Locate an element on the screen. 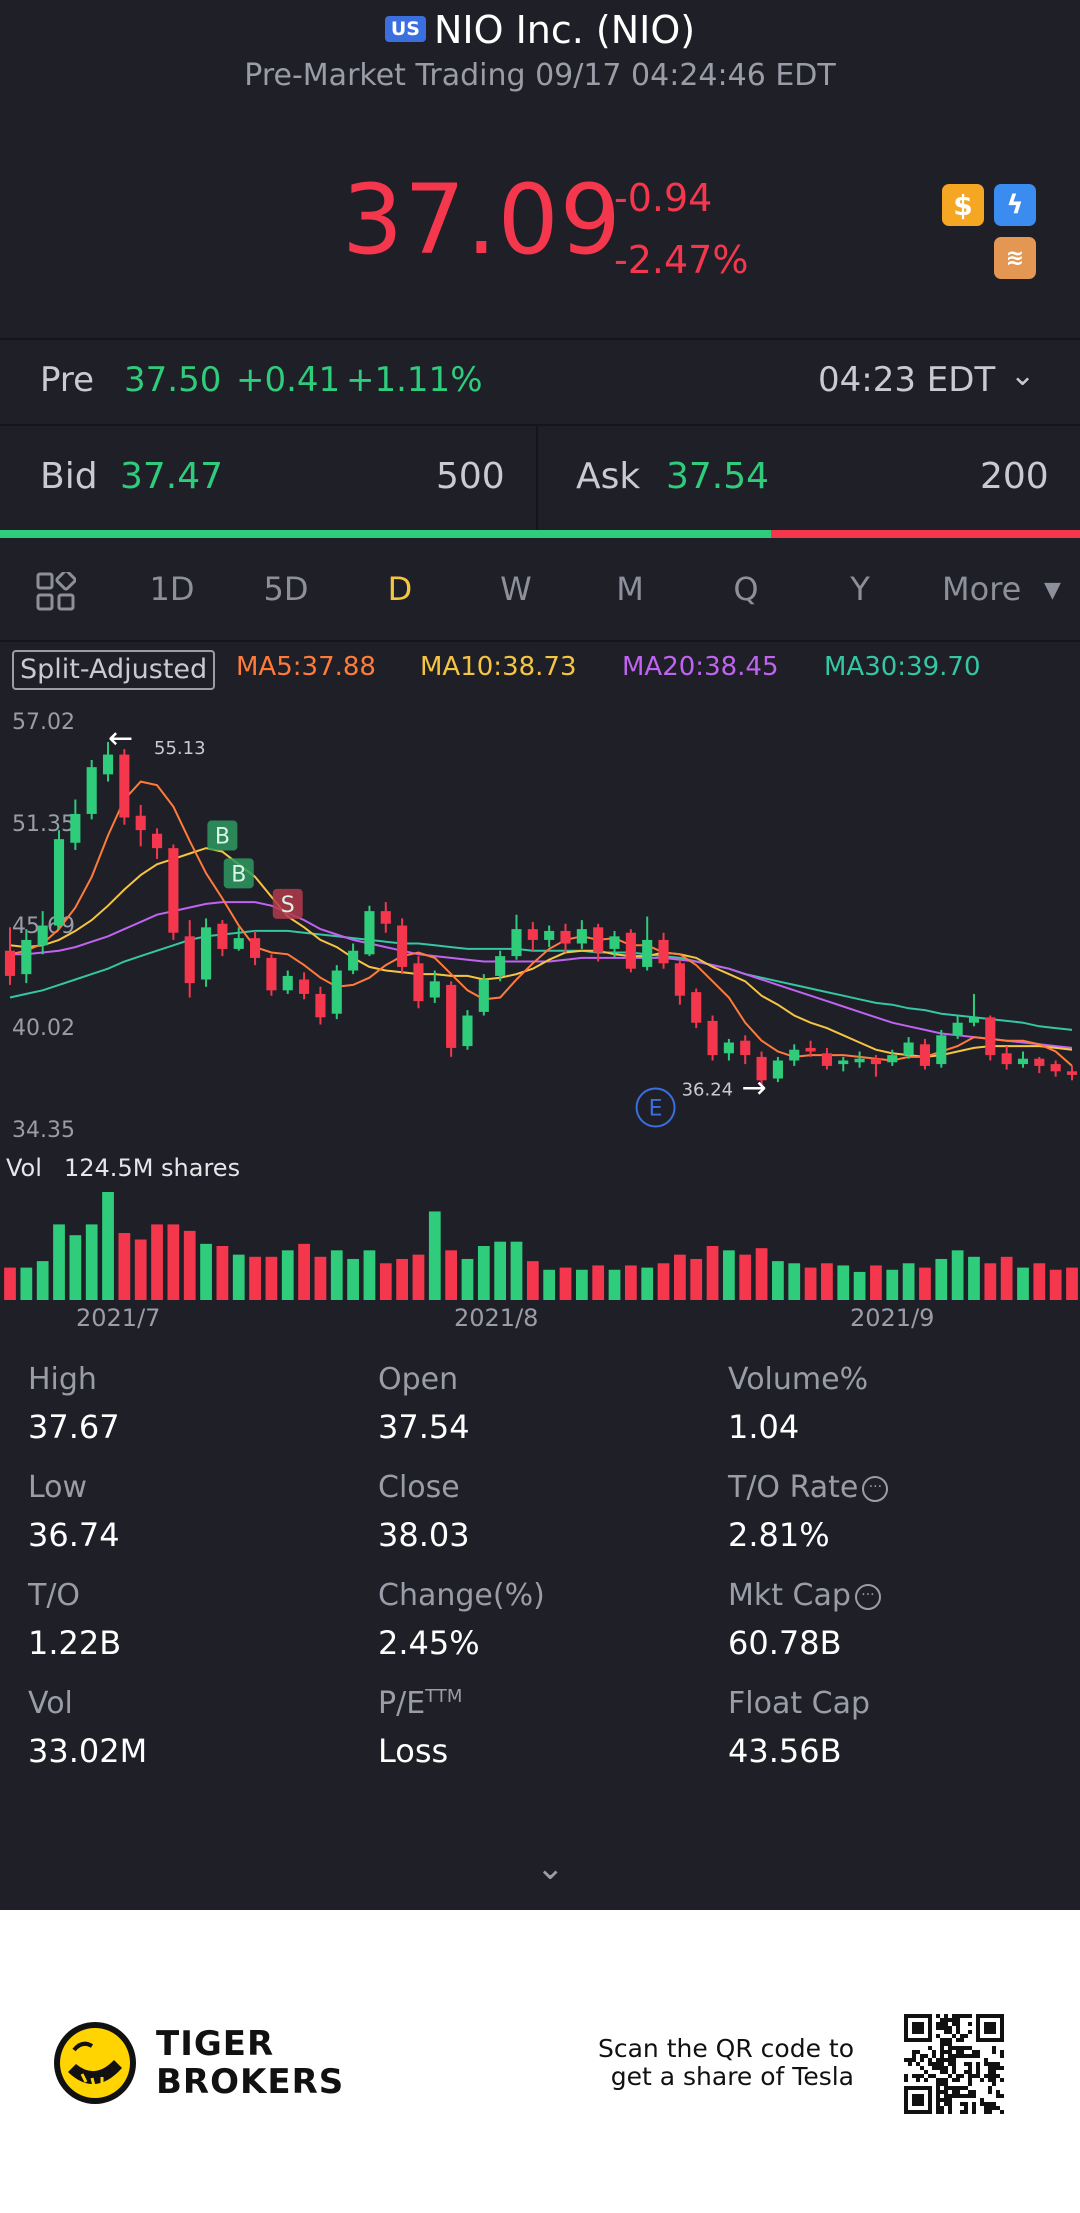 The width and height of the screenshot is (1080, 2213). stat-label-text: P/E is located at coordinates (402, 1703).